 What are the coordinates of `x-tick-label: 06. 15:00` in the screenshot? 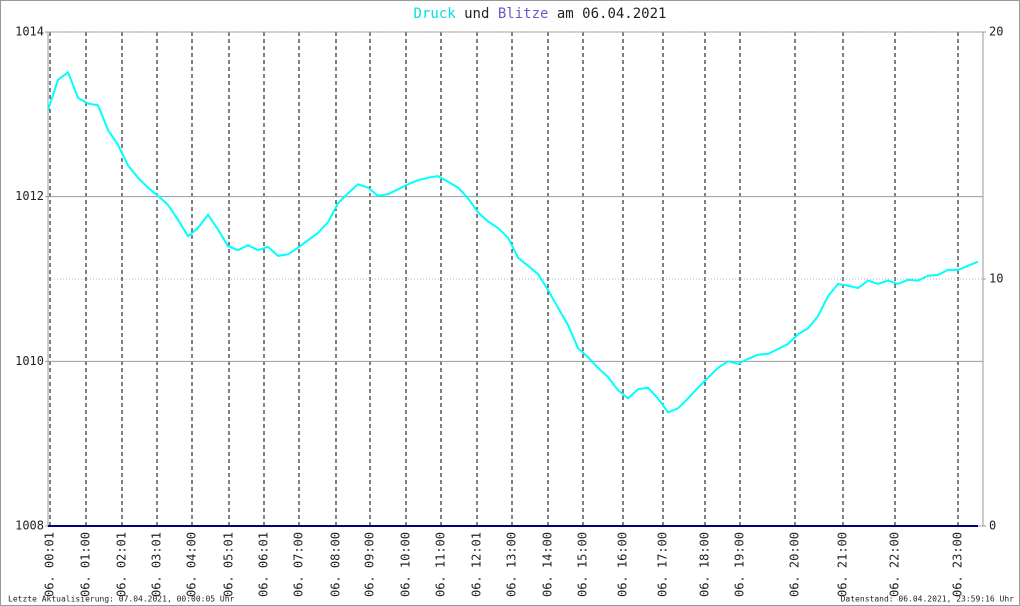 It's located at (583, 564).